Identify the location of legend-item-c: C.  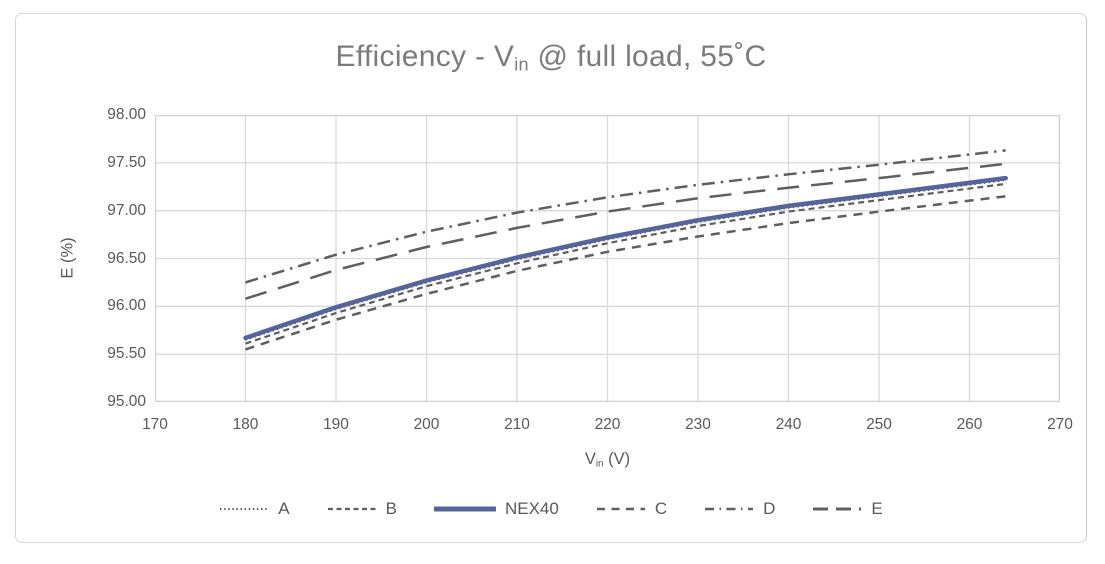
(631, 509).